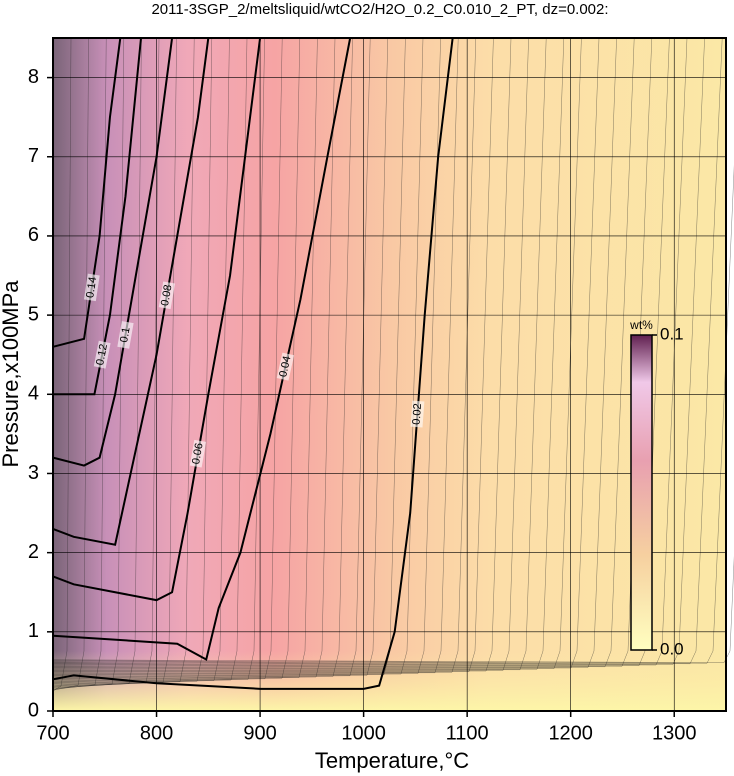 The height and width of the screenshot is (776, 734). I want to click on contour-label: 0.1, so click(125, 334).